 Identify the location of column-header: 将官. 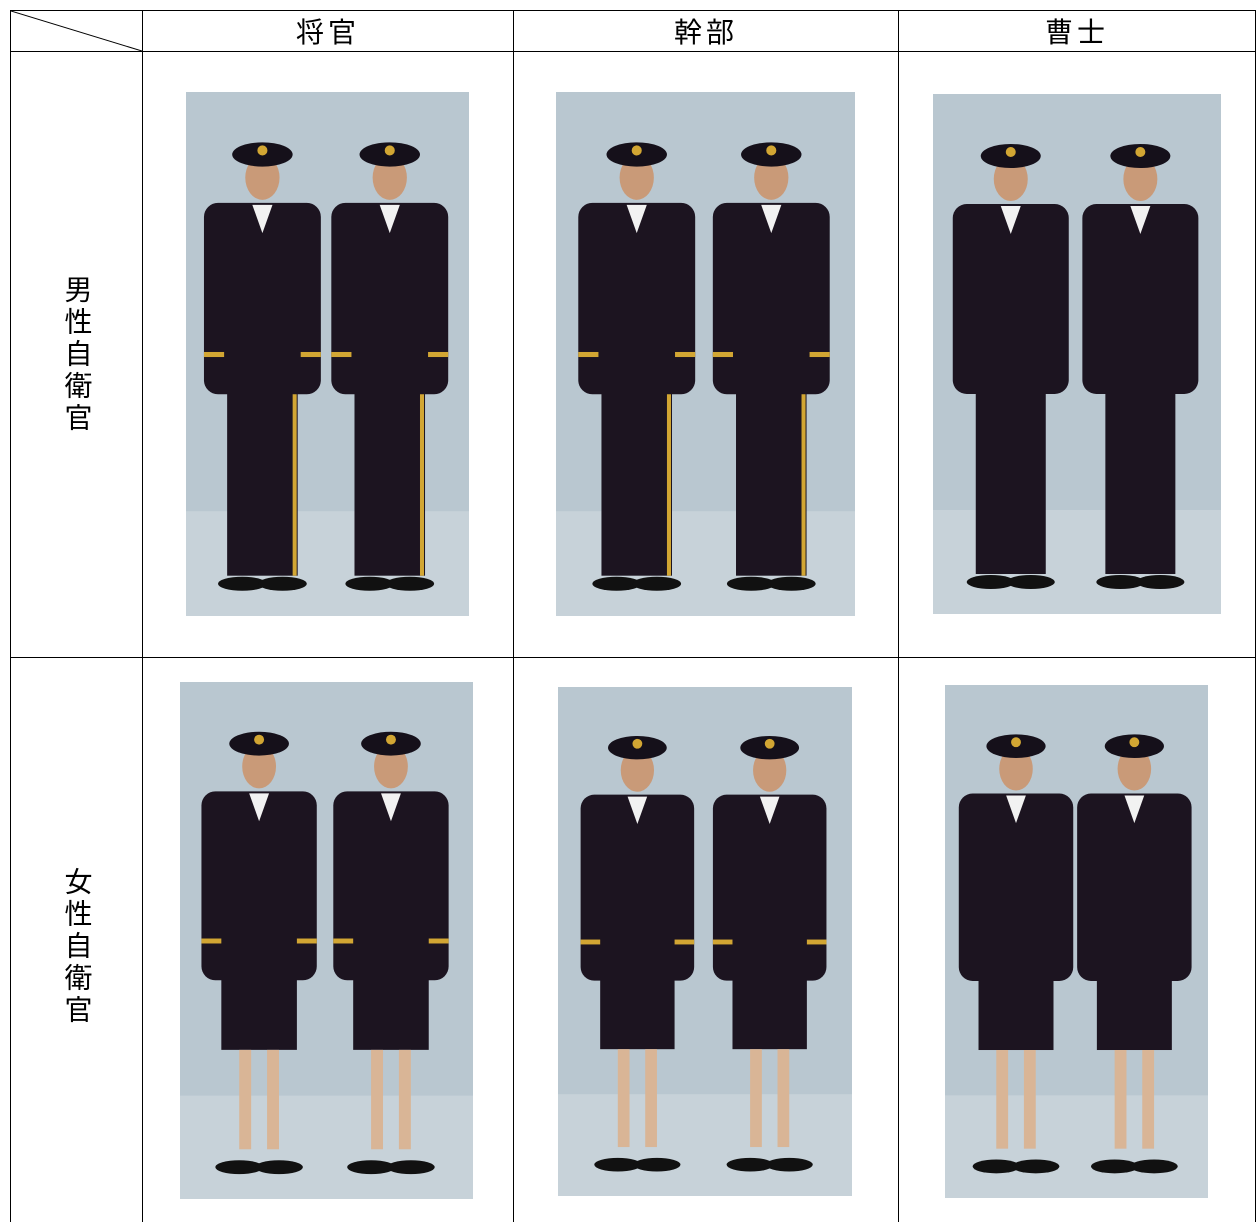
(328, 31).